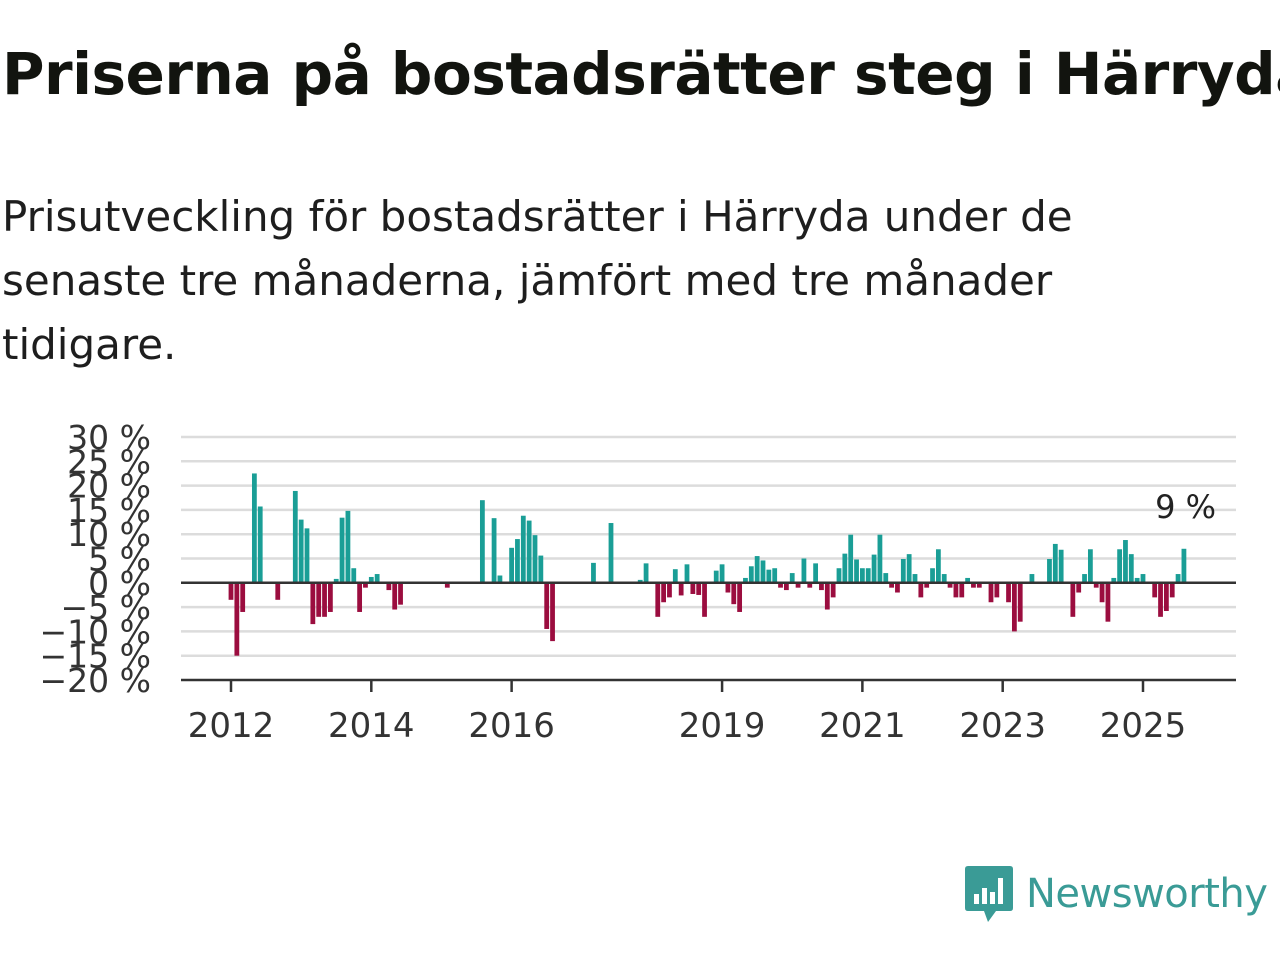  What do you see at coordinates (109, 486) in the screenshot?
I see `y-tick-label: 20 %` at bounding box center [109, 486].